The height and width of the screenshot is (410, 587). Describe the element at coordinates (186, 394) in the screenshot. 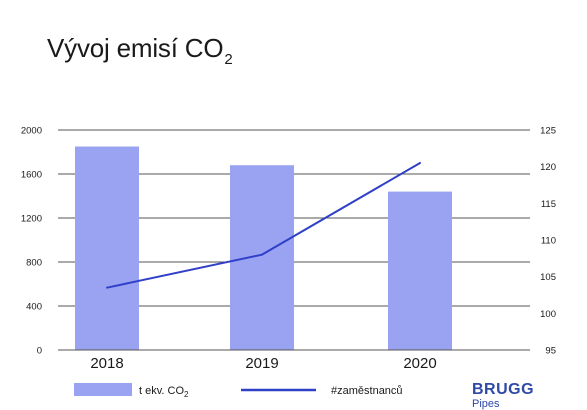

I see `legend-label-subscript: 2` at that location.